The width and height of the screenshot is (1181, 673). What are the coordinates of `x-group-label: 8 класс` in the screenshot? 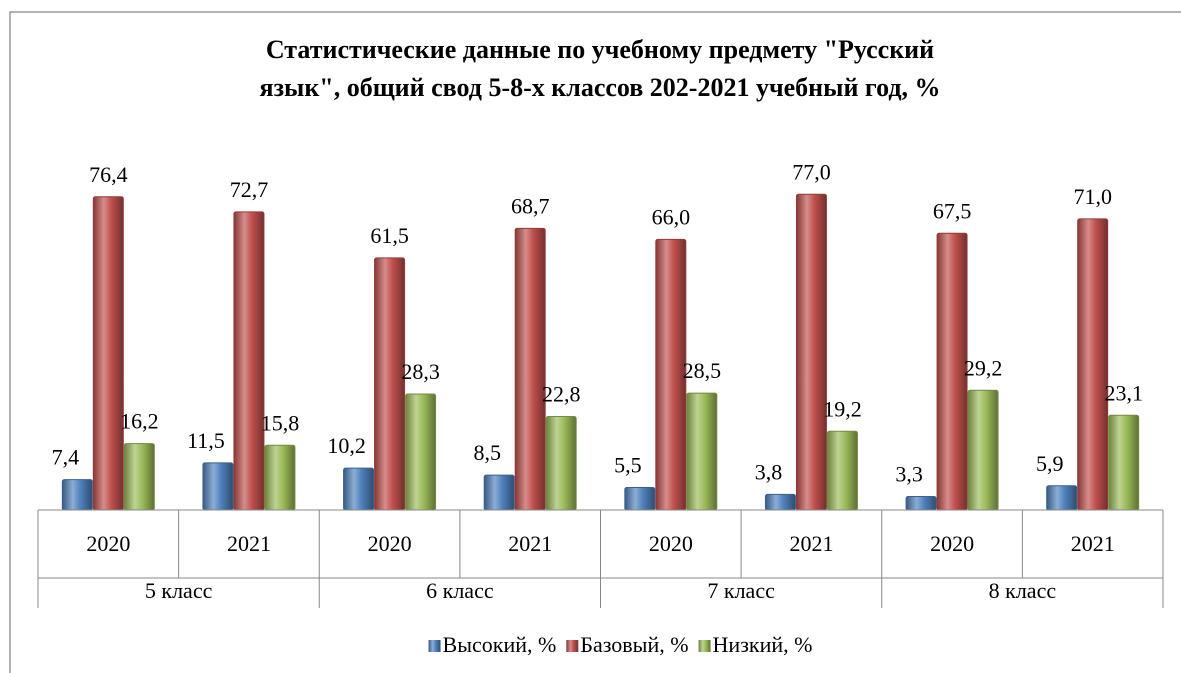 It's located at (1023, 590).